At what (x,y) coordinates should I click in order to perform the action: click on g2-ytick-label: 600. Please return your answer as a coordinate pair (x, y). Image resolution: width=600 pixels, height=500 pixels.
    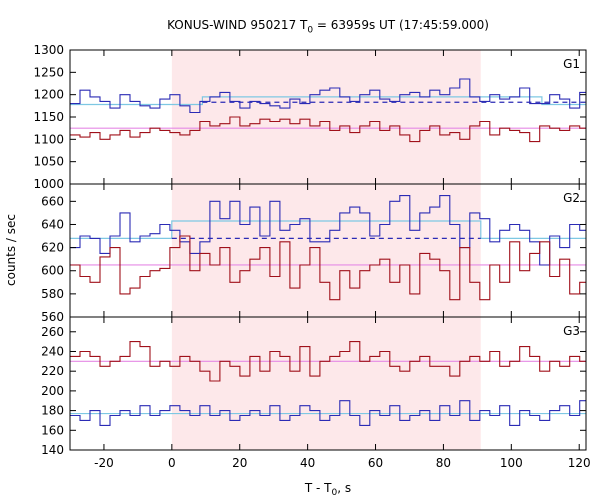
    Looking at the image, I should click on (52, 271).